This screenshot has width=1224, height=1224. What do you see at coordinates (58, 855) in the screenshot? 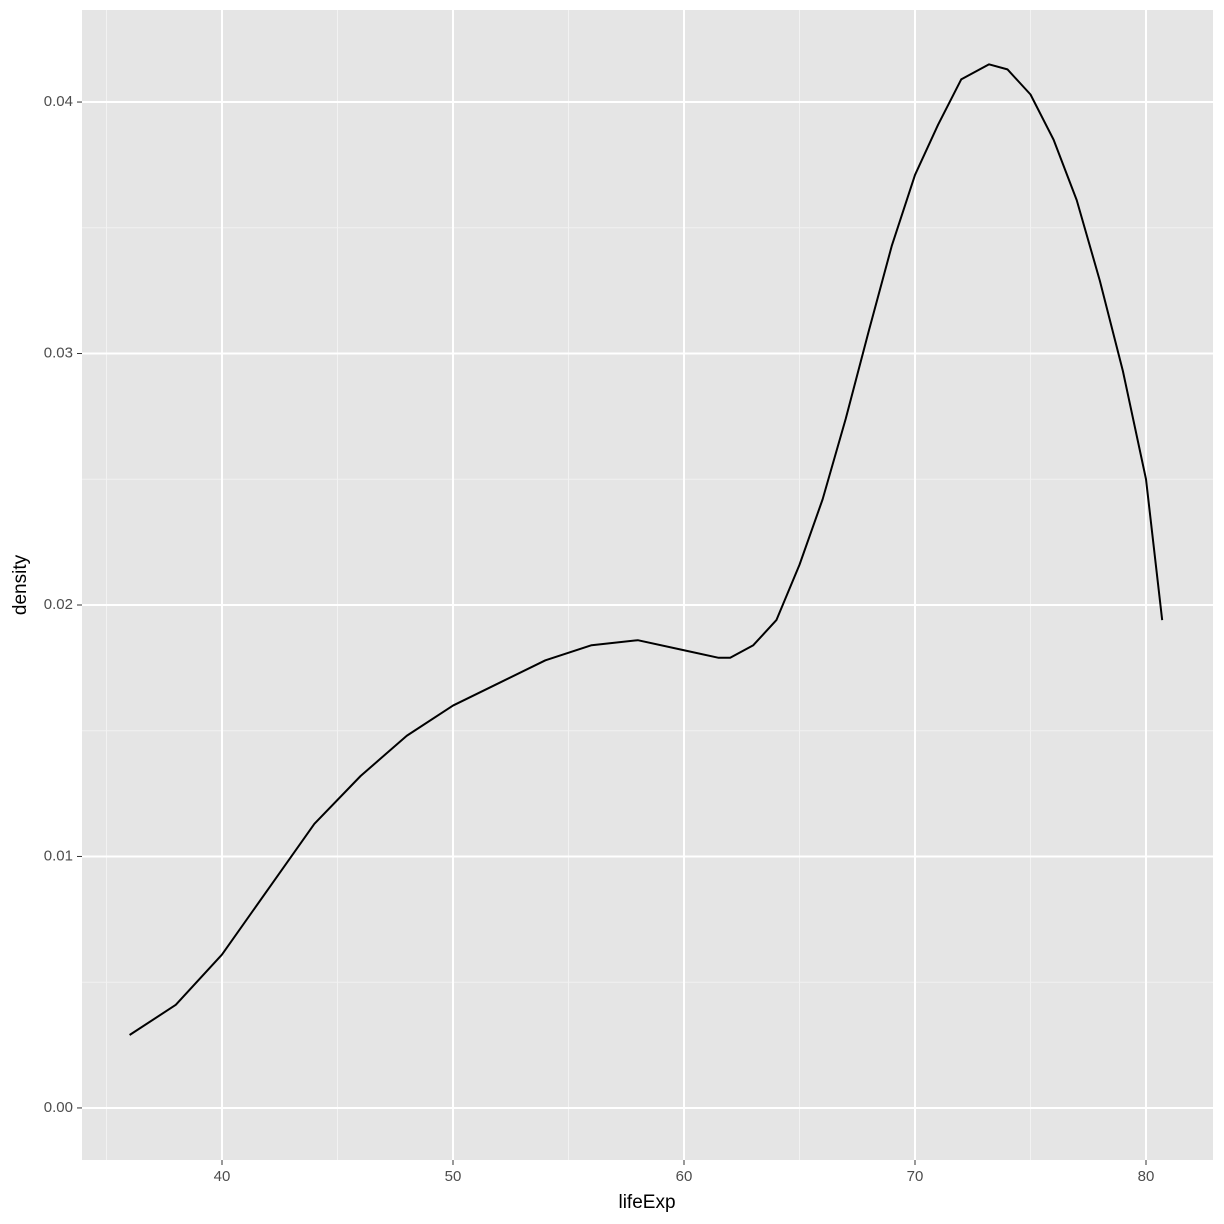
I see `y-tick-label: 0.01` at bounding box center [58, 855].